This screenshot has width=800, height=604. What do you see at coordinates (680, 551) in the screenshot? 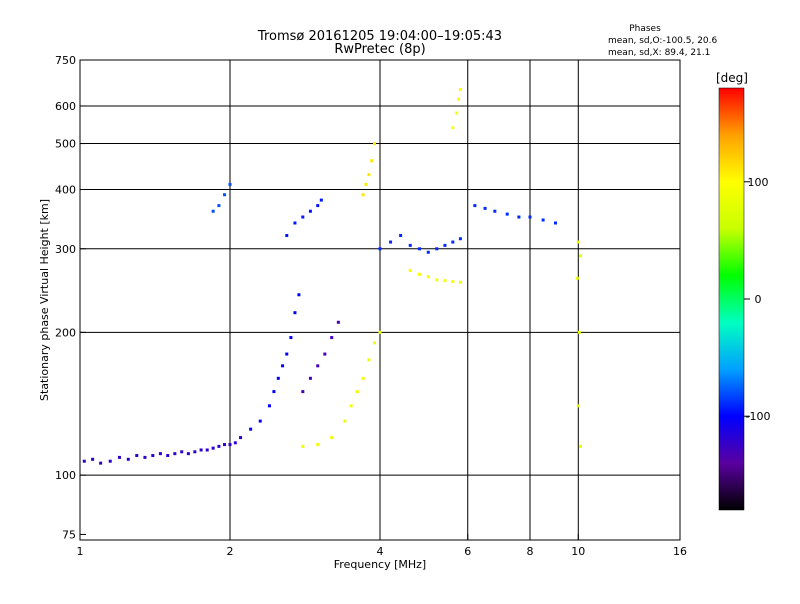
I see `x-tick-label: 16` at bounding box center [680, 551].